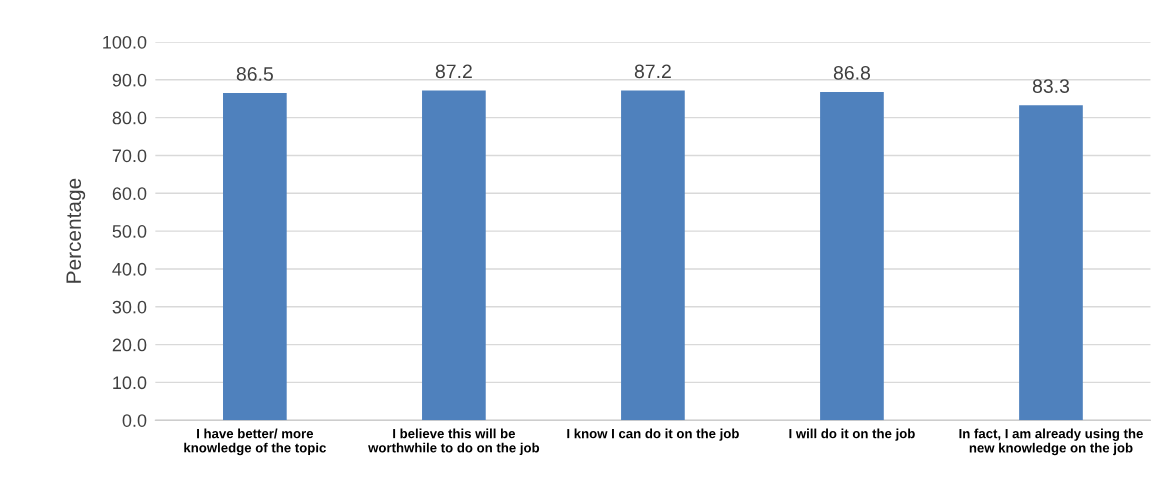 The height and width of the screenshot is (477, 1168). What do you see at coordinates (129, 80) in the screenshot?
I see `y-tick-label: 90.0` at bounding box center [129, 80].